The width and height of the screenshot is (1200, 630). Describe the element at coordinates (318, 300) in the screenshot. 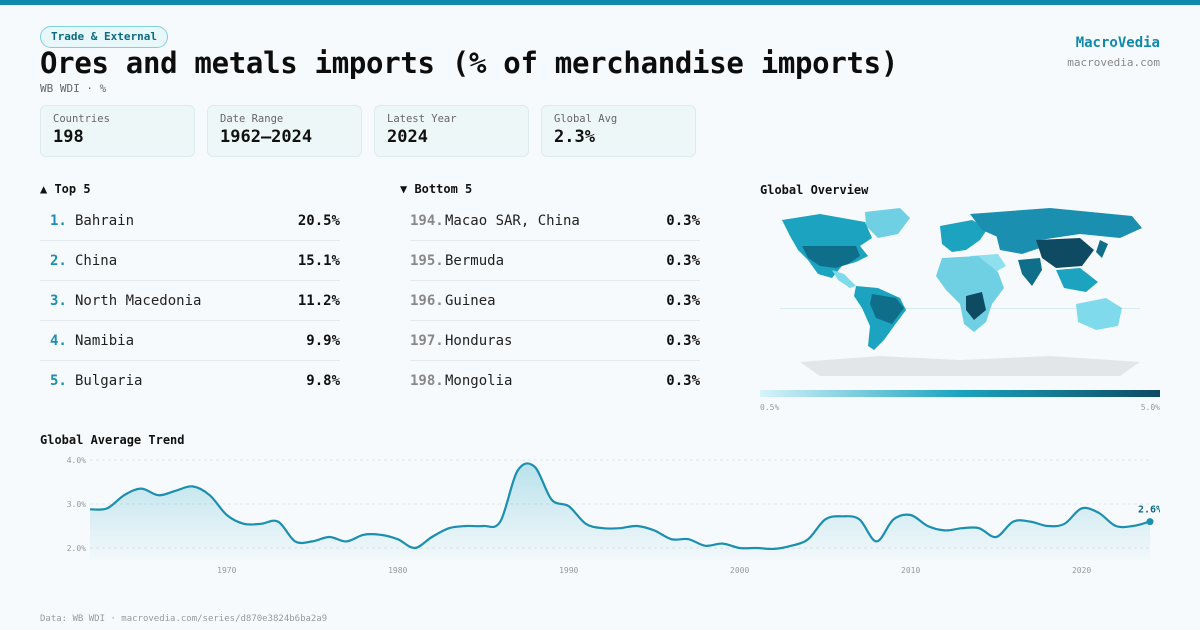

I see `country-value: 11.2%` at that location.